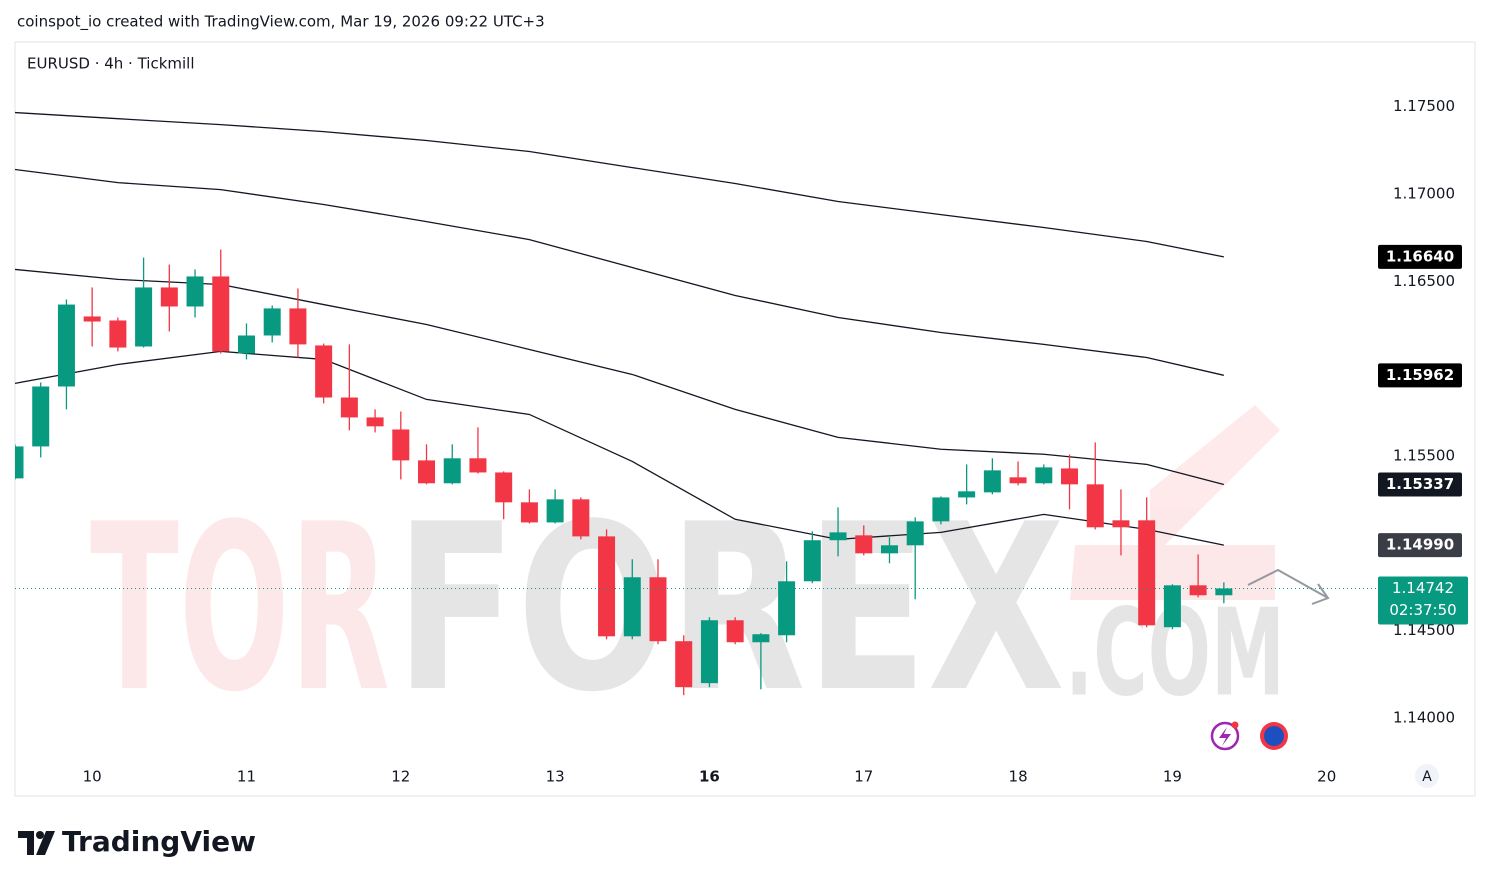 Image resolution: width=1491 pixels, height=887 pixels. I want to click on price-label: 1.15962, so click(1420, 375).